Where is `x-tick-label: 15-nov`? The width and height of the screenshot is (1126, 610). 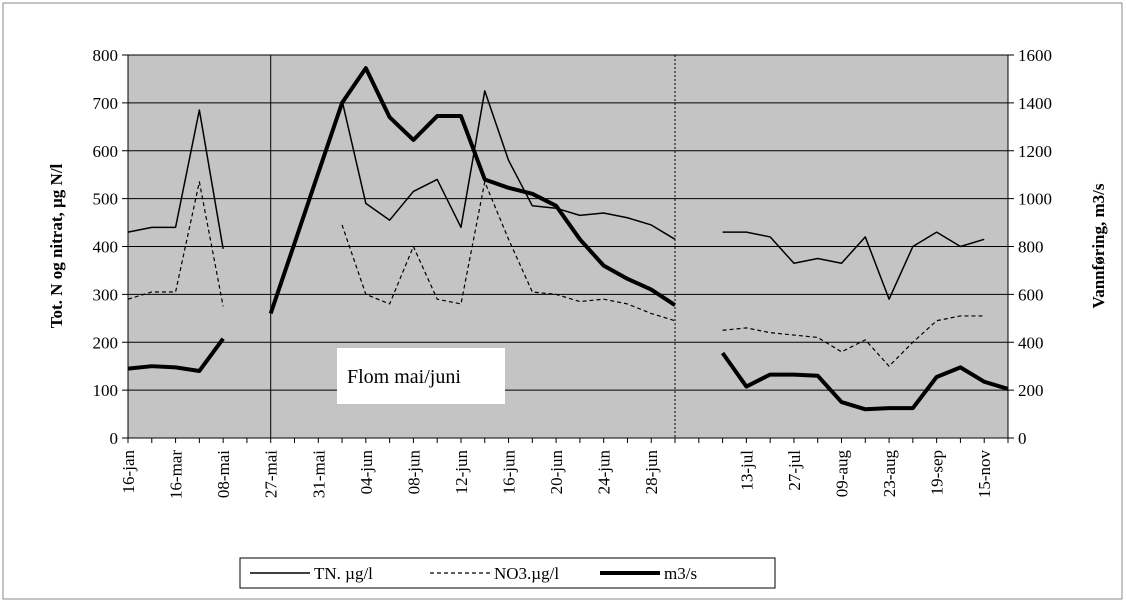 x-tick-label: 15-nov is located at coordinates (984, 474).